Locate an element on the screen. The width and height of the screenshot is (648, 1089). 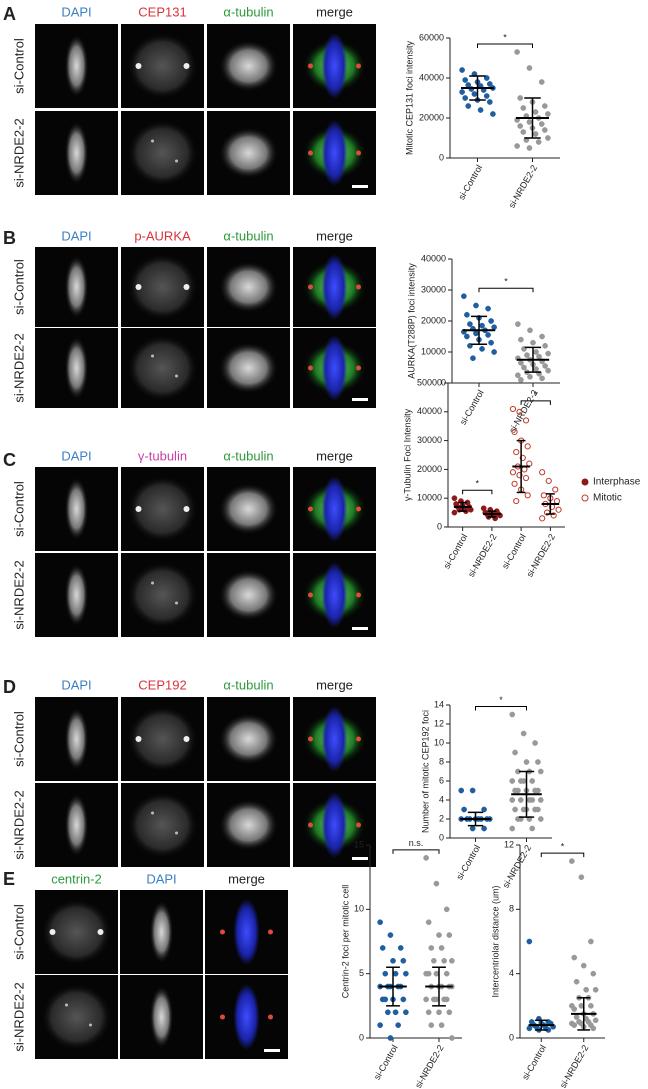
y-tick-label: 10000 is located at coordinates (433, 351).